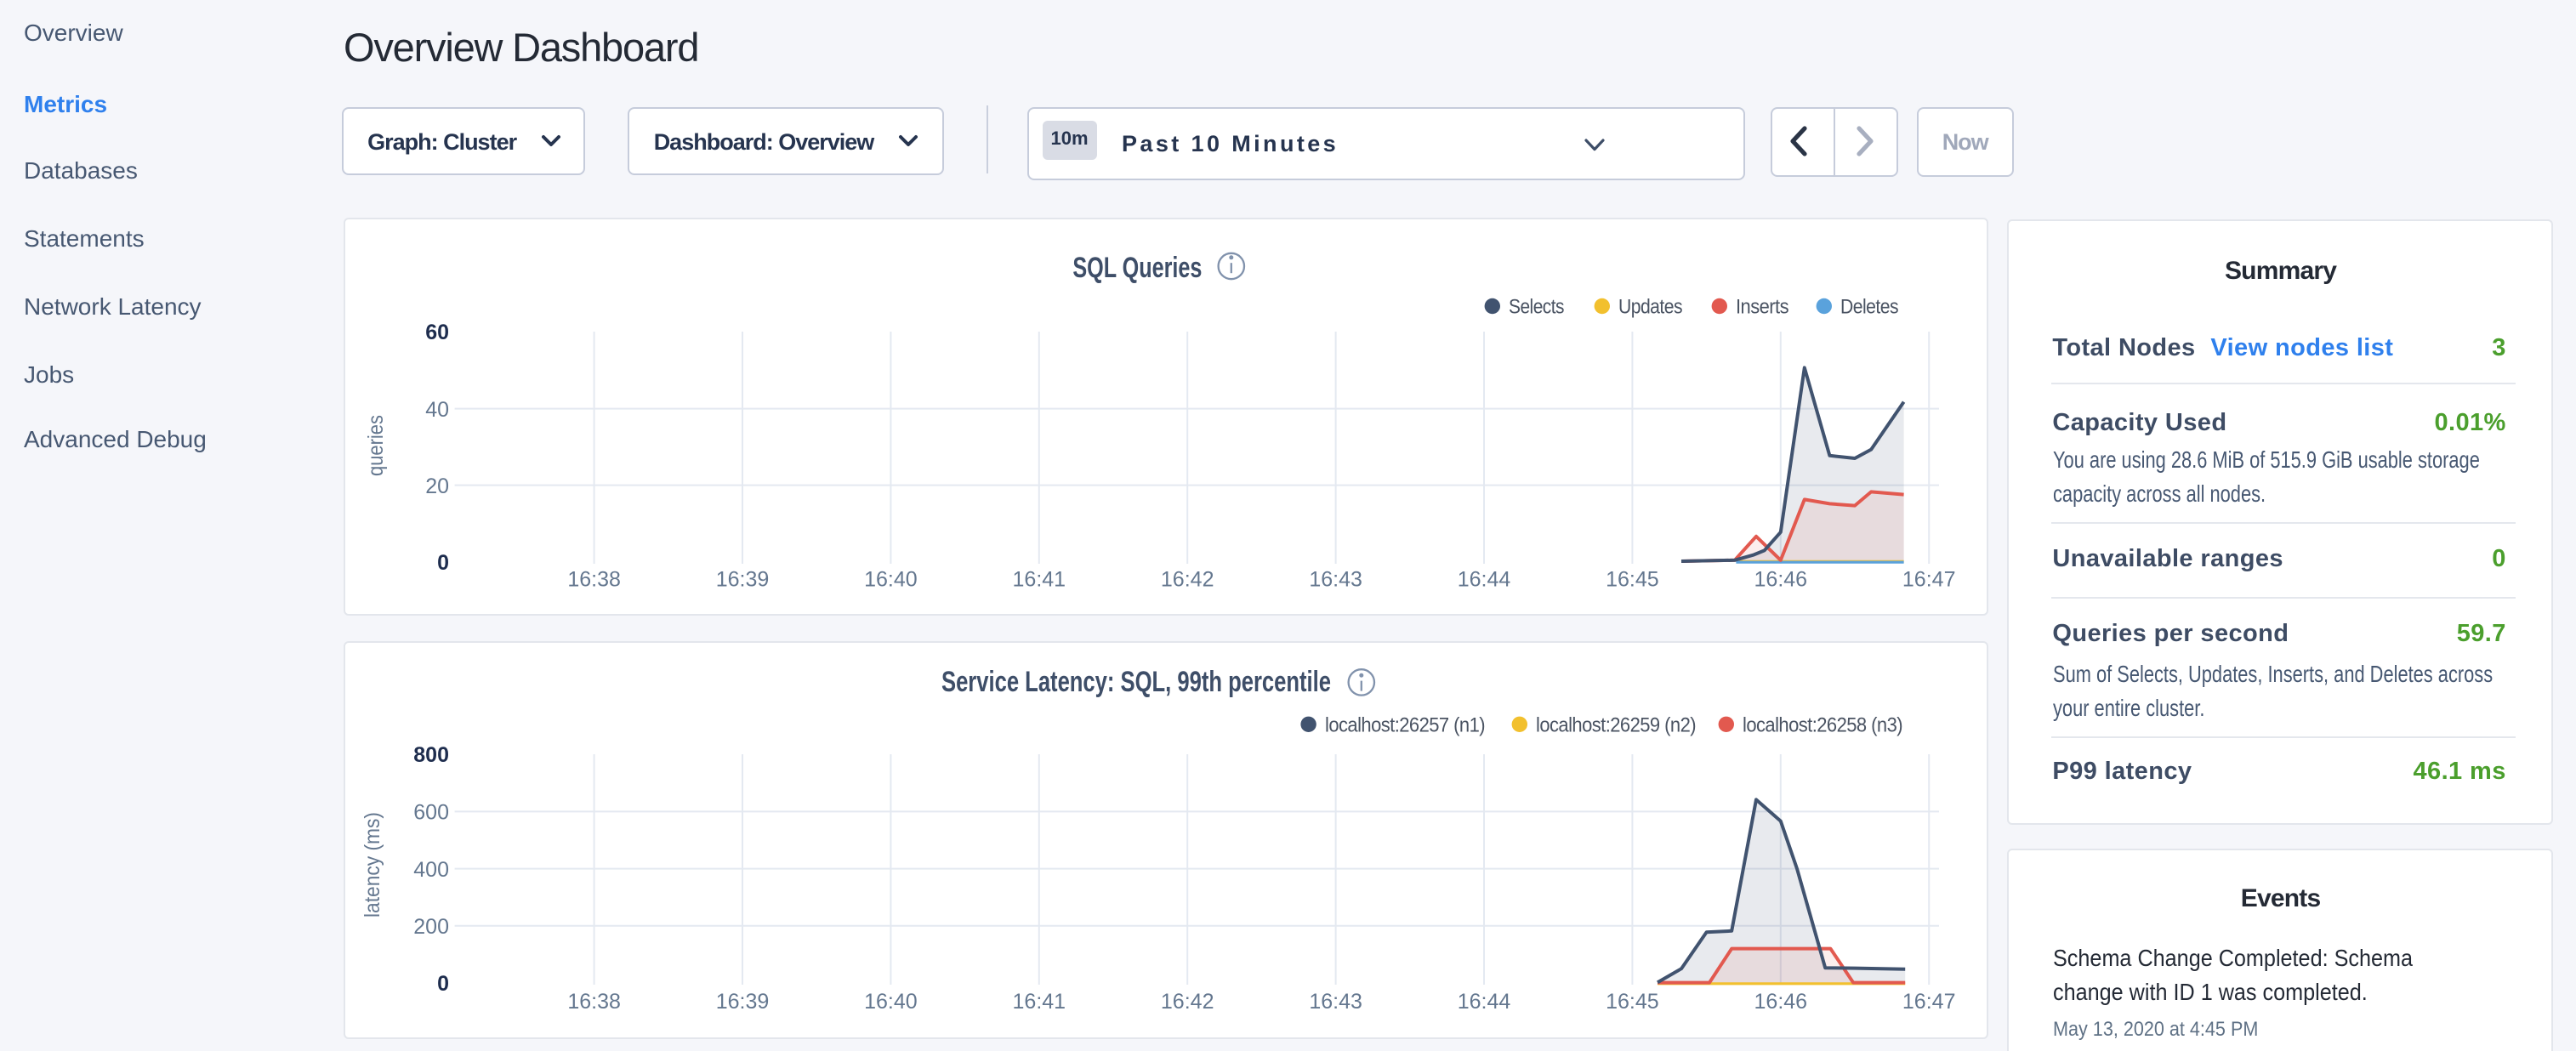 The width and height of the screenshot is (2576, 1051). What do you see at coordinates (376, 445) in the screenshot?
I see `svg-text: queries` at bounding box center [376, 445].